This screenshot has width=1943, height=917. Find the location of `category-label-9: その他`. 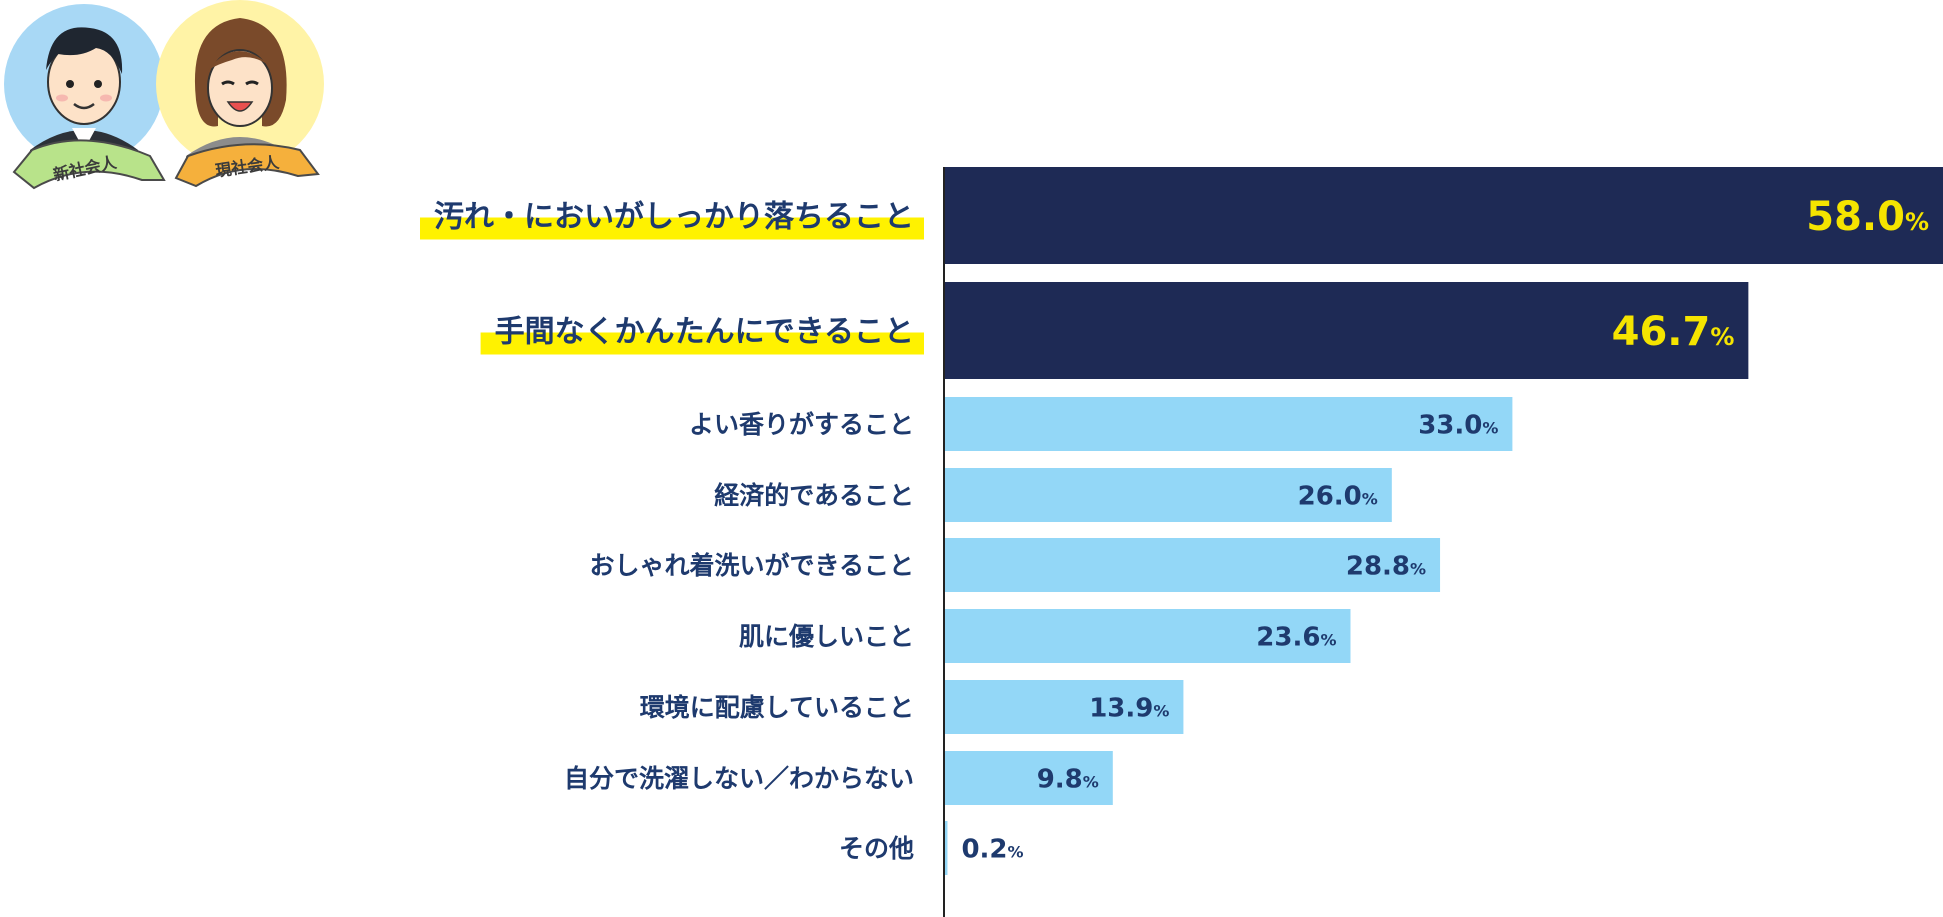

category-label-9: その他 is located at coordinates (876, 848).